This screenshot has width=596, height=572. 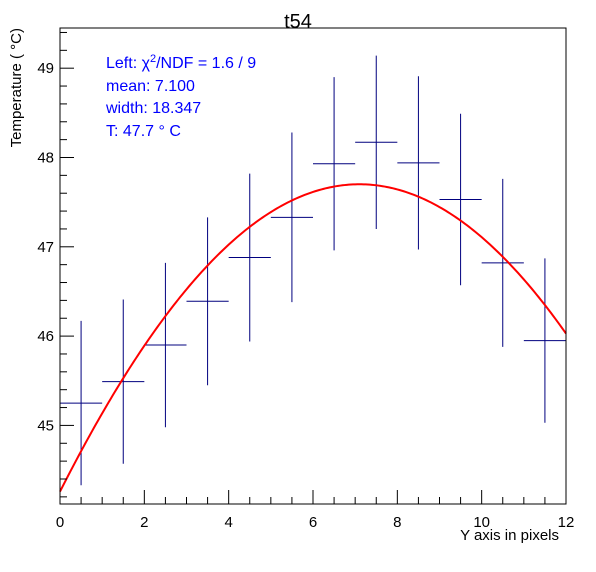 What do you see at coordinates (153, 108) in the screenshot?
I see `stats-width: width: 18.347` at bounding box center [153, 108].